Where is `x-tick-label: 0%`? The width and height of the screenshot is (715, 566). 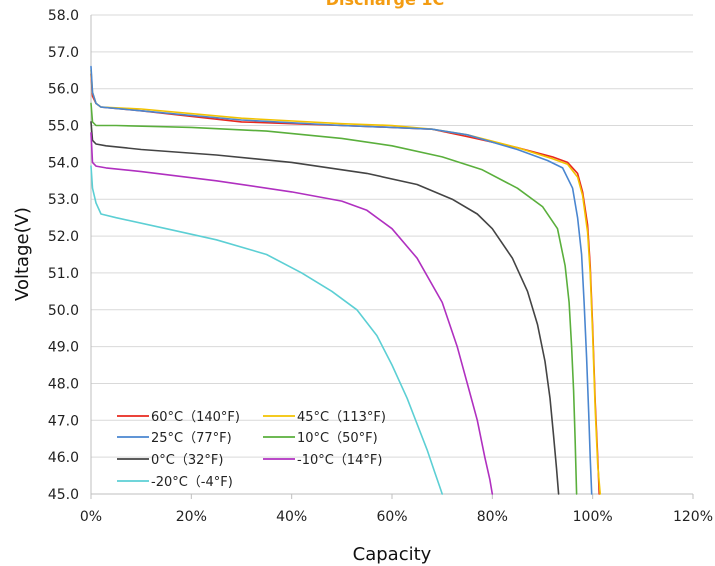
x-tick-label: 0% is located at coordinates (91, 517).